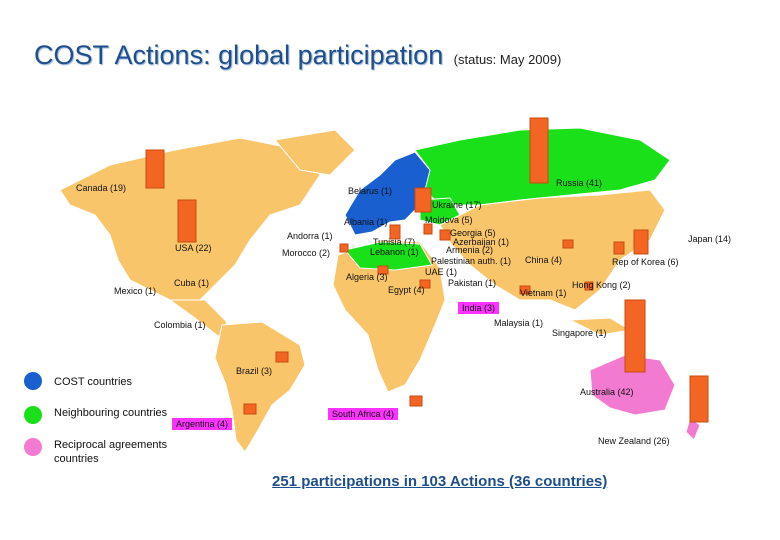 The height and width of the screenshot is (540, 780). What do you see at coordinates (635, 336) in the screenshot?
I see `australia-bar` at bounding box center [635, 336].